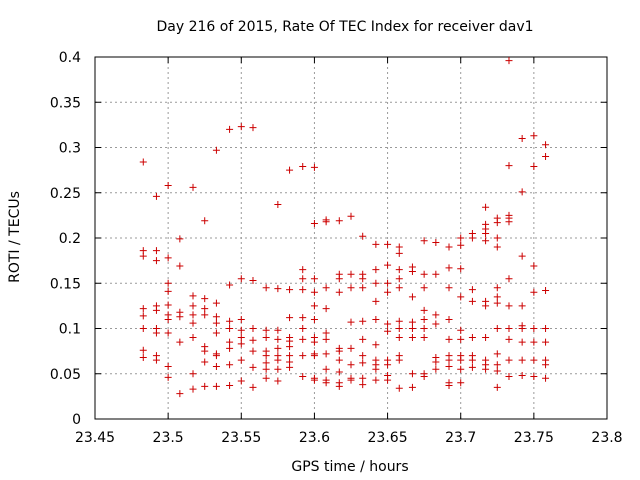  Describe the element at coordinates (76, 420) in the screenshot. I see `y-tick-label: 0` at that location.